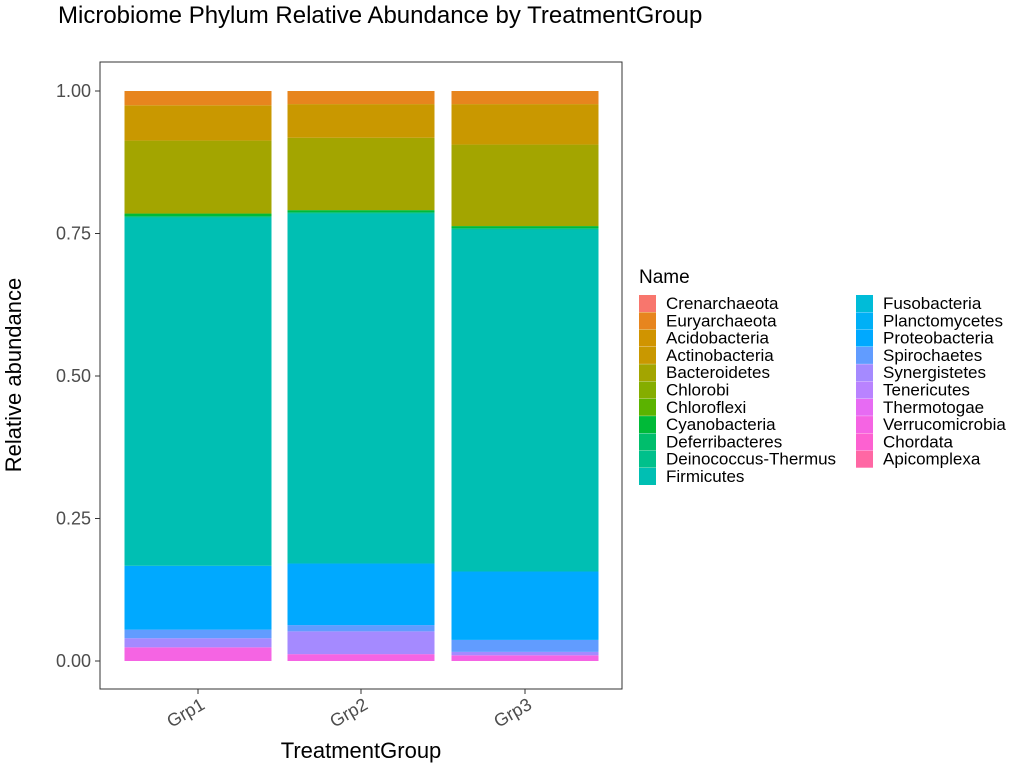 The width and height of the screenshot is (1024, 768). What do you see at coordinates (943, 320) in the screenshot?
I see `legend-label-planctomycetes: Planctomycetes` at bounding box center [943, 320].